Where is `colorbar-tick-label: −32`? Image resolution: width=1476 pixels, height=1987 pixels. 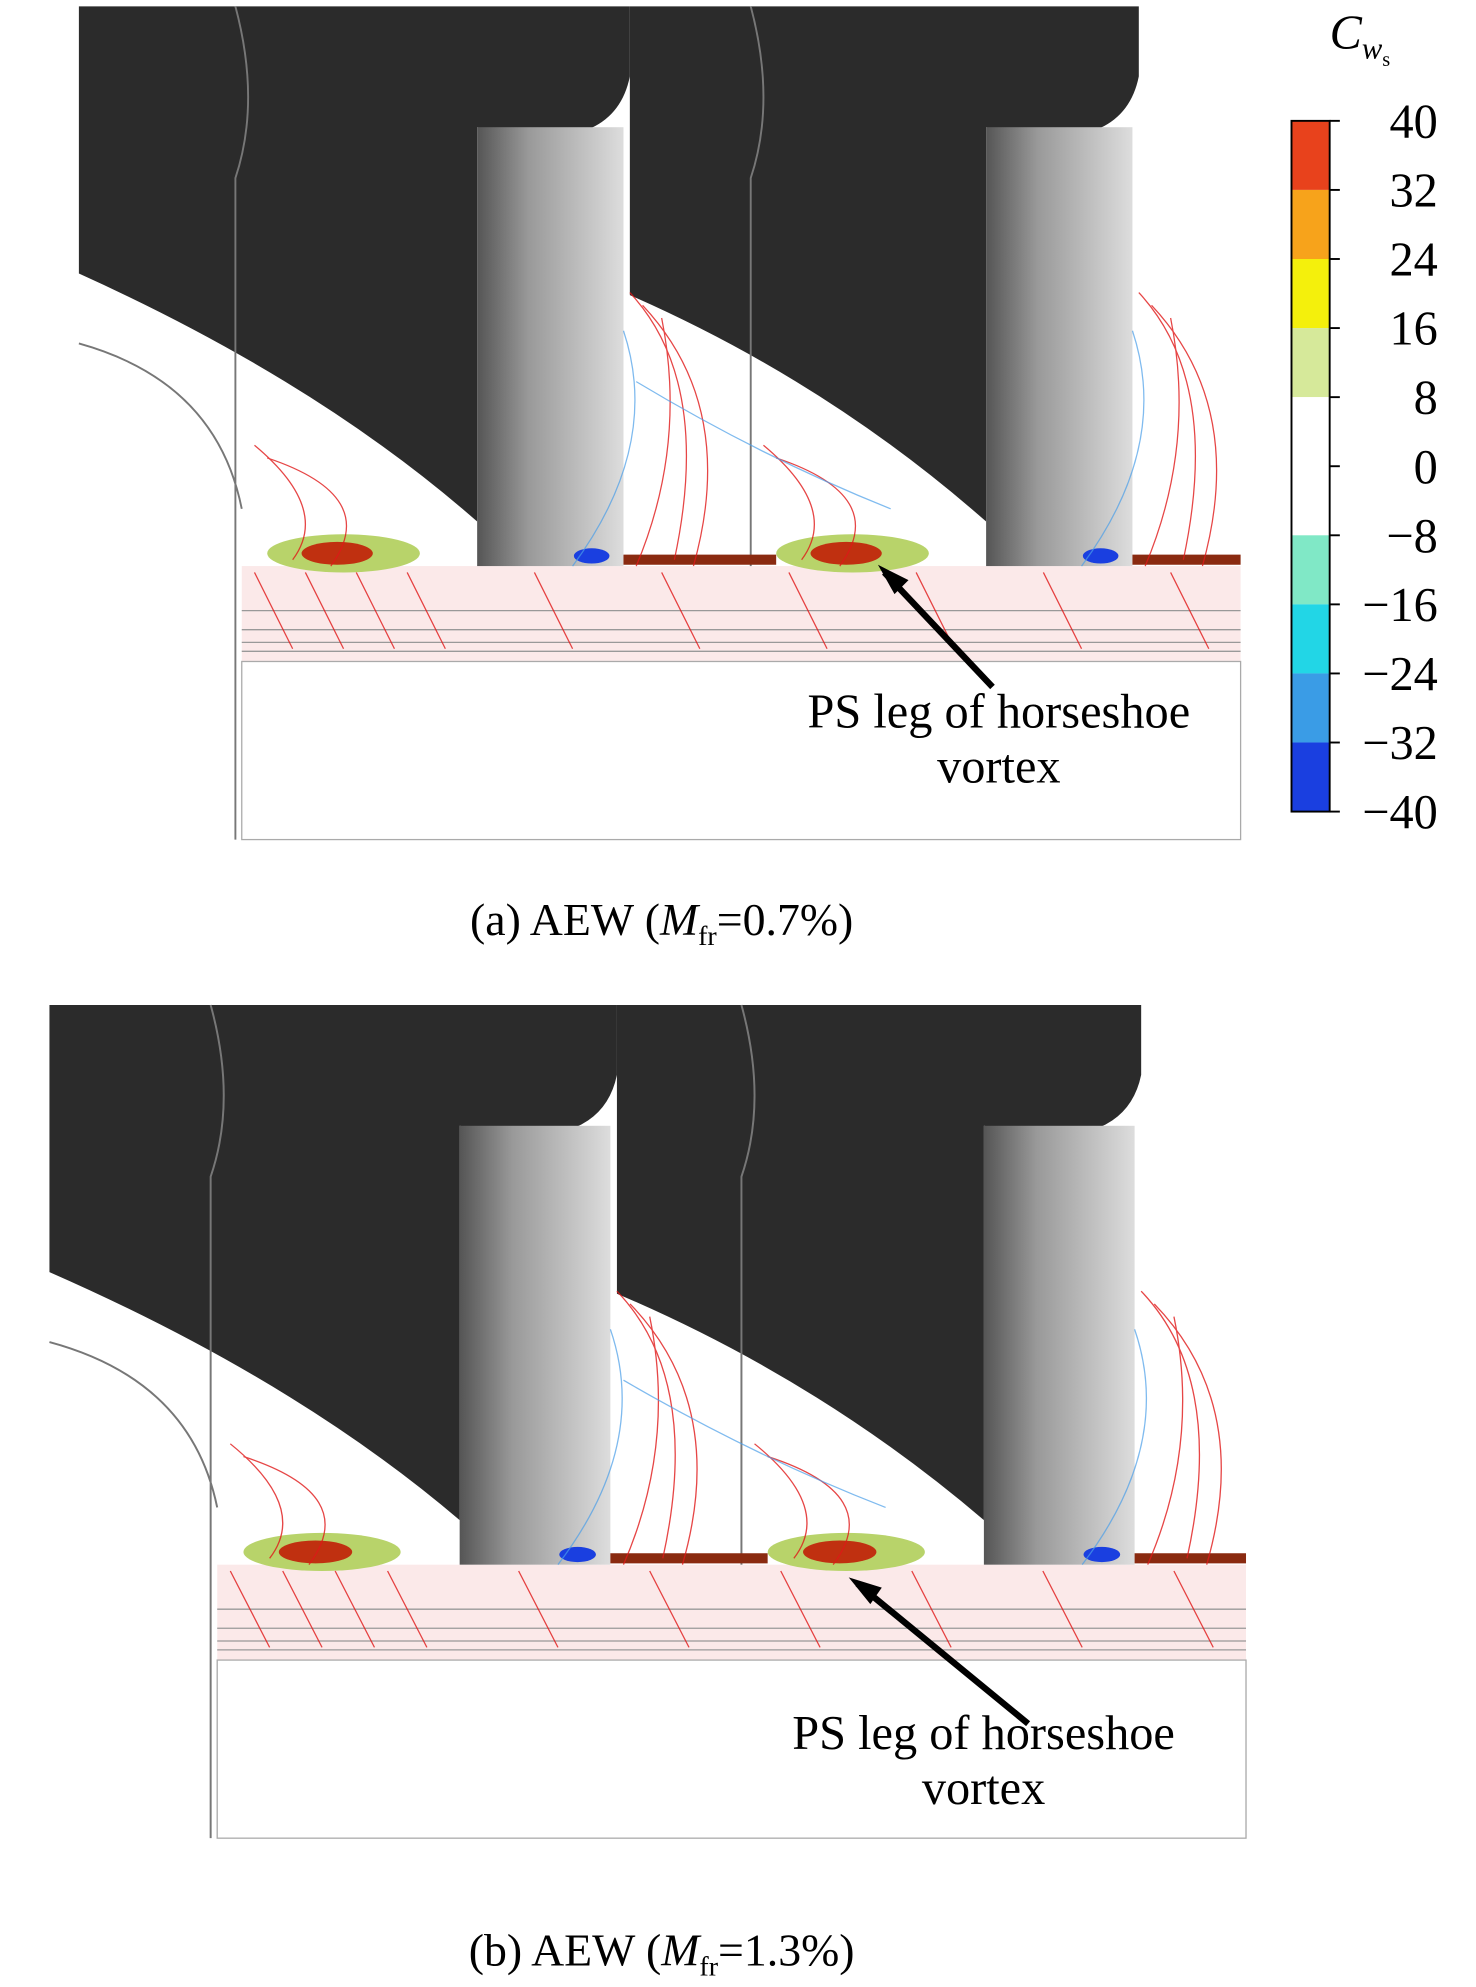
colorbar-tick-label: −32 is located at coordinates (1400, 743).